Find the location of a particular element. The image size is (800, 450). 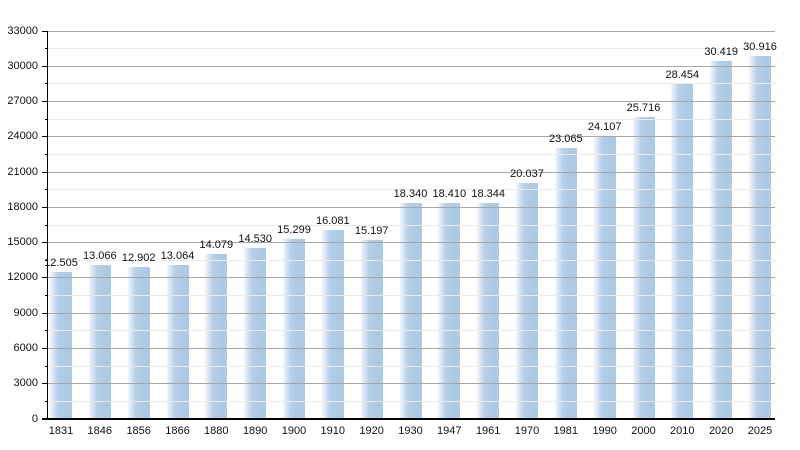

bar-value-label: 15.197 is located at coordinates (371, 231).